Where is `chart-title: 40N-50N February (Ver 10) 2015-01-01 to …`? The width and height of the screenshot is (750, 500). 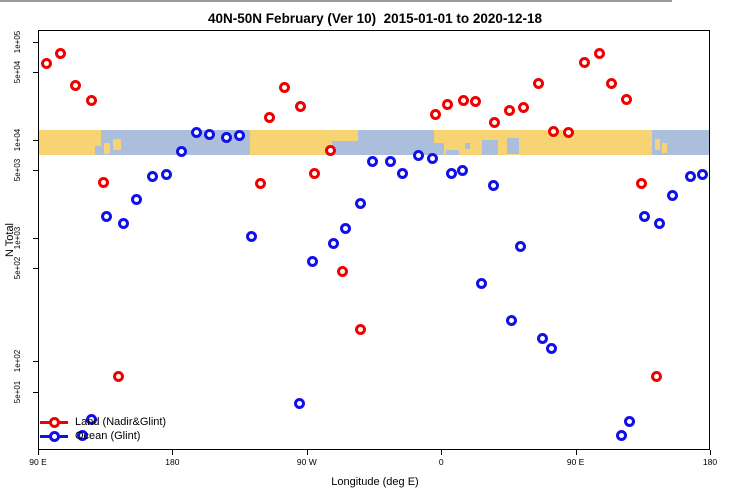 chart-title: 40N-50N February (Ver 10) 2015-01-01 to … is located at coordinates (375, 18).